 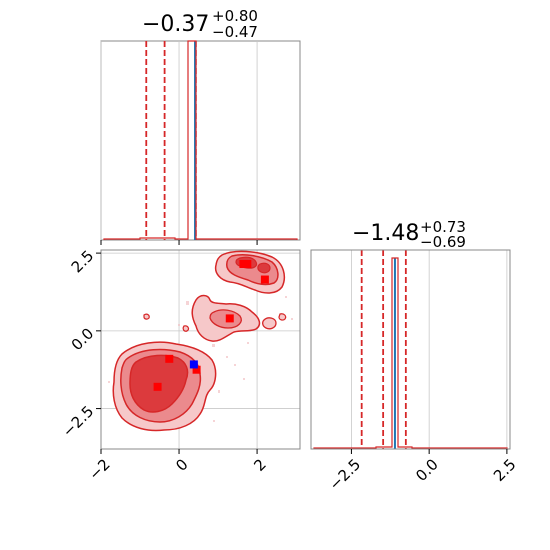 What do you see at coordinates (83, 262) in the screenshot?
I see `contour-y-tick-label: 2.5` at bounding box center [83, 262].